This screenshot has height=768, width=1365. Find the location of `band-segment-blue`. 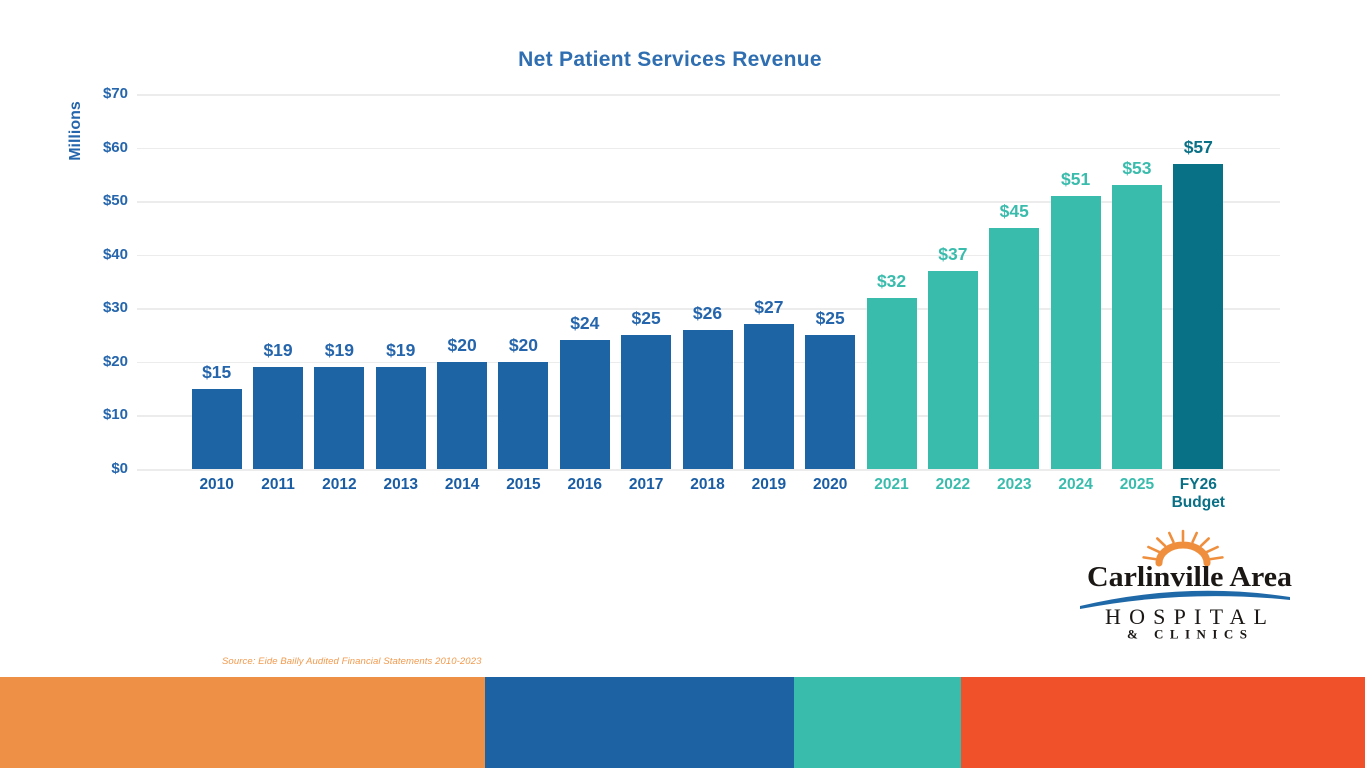

band-segment-blue is located at coordinates (639, 722).